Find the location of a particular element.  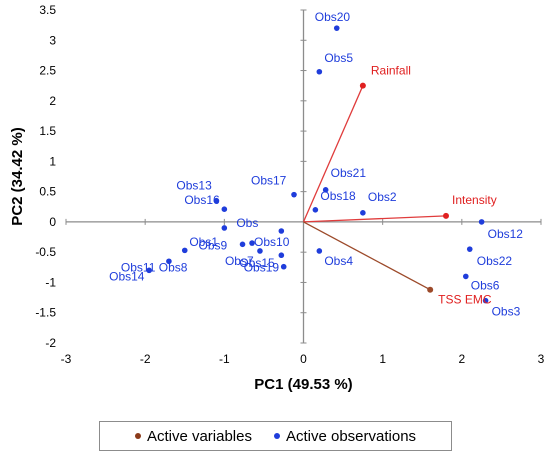

legend-marker-observations is located at coordinates (276, 436).